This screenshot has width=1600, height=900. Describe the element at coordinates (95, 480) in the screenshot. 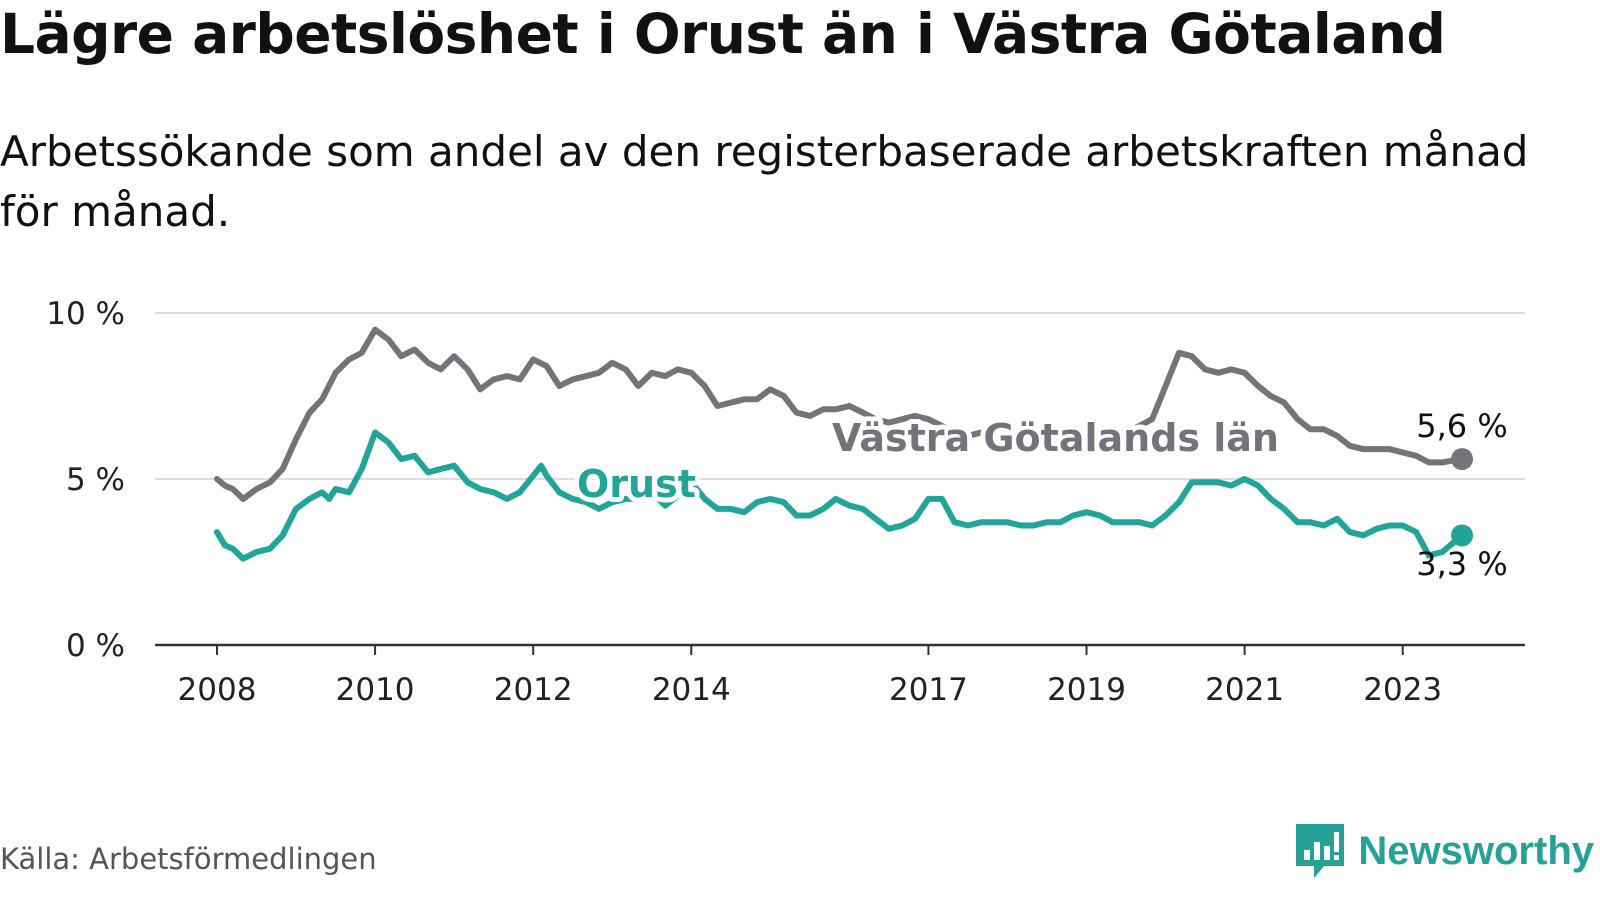

I see `y-tick-label: 5 %` at that location.